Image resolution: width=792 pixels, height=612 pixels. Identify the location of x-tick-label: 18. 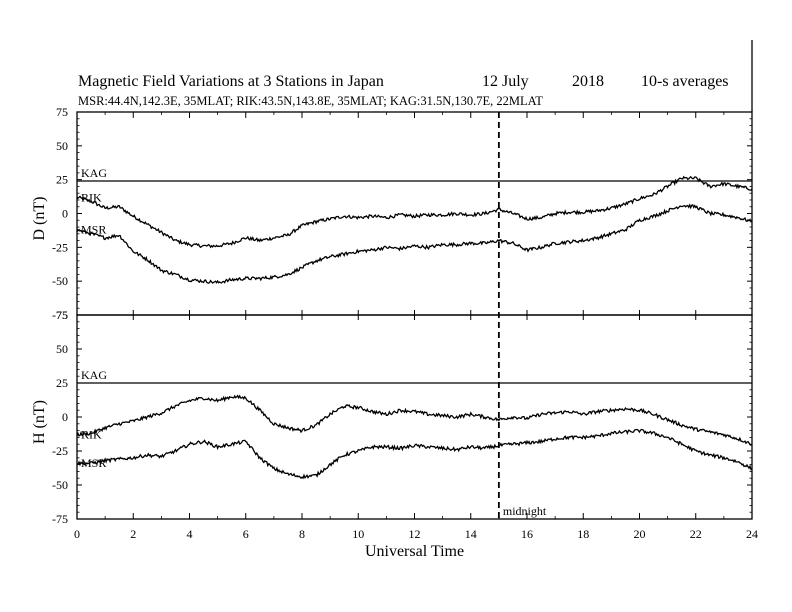
(583, 534).